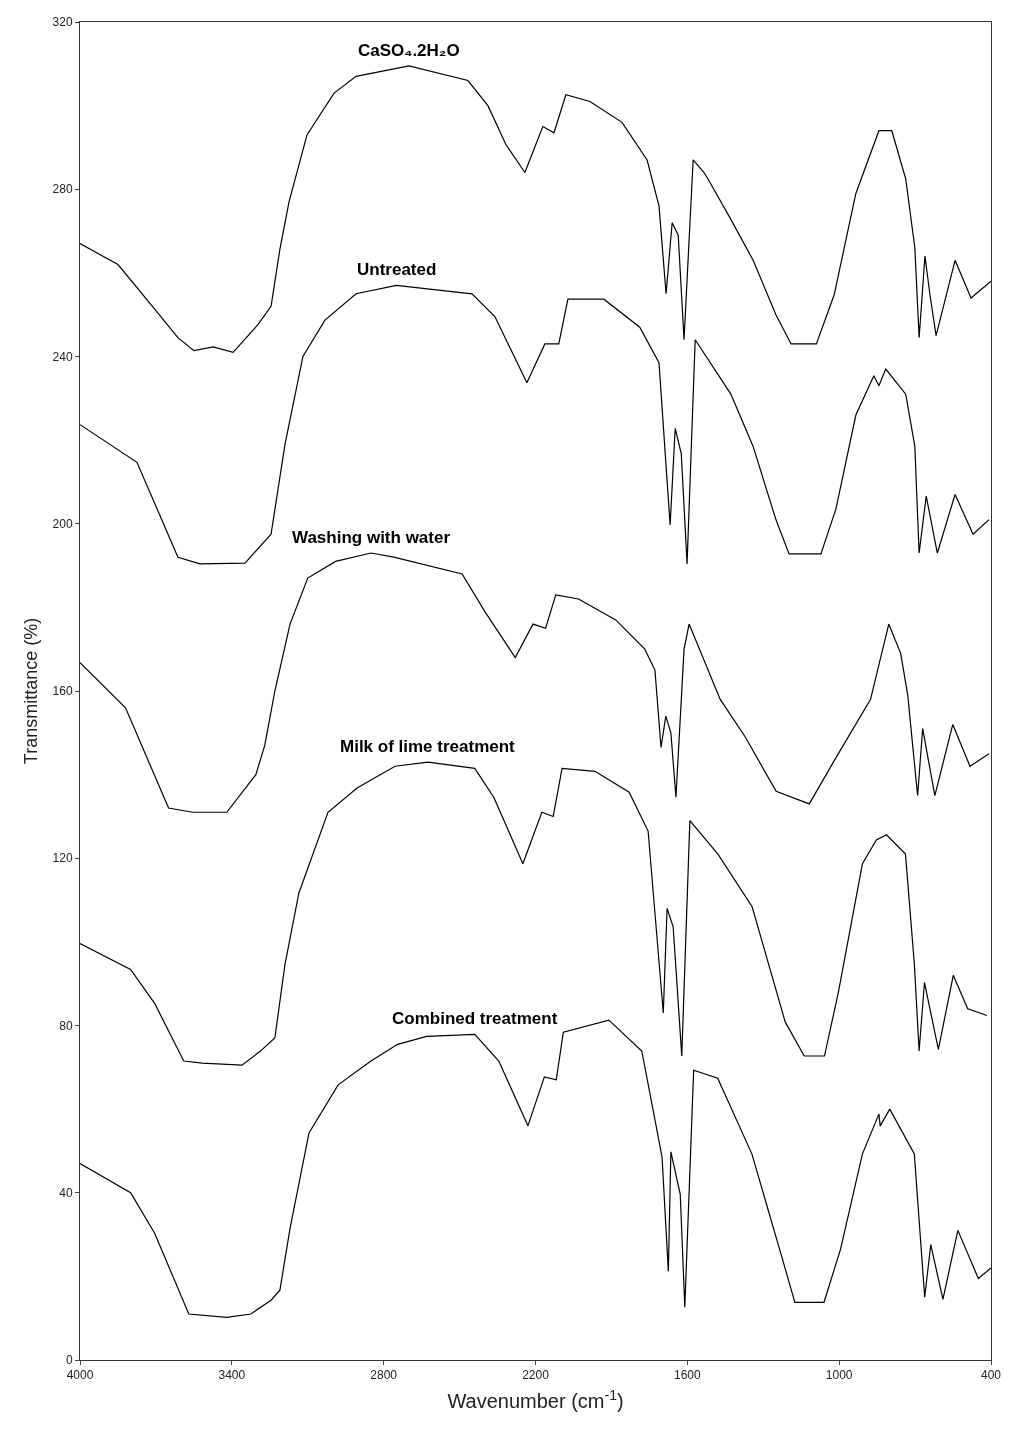 This screenshot has width=1009, height=1432. What do you see at coordinates (371, 537) in the screenshot?
I see `series-label: Washing with water` at bounding box center [371, 537].